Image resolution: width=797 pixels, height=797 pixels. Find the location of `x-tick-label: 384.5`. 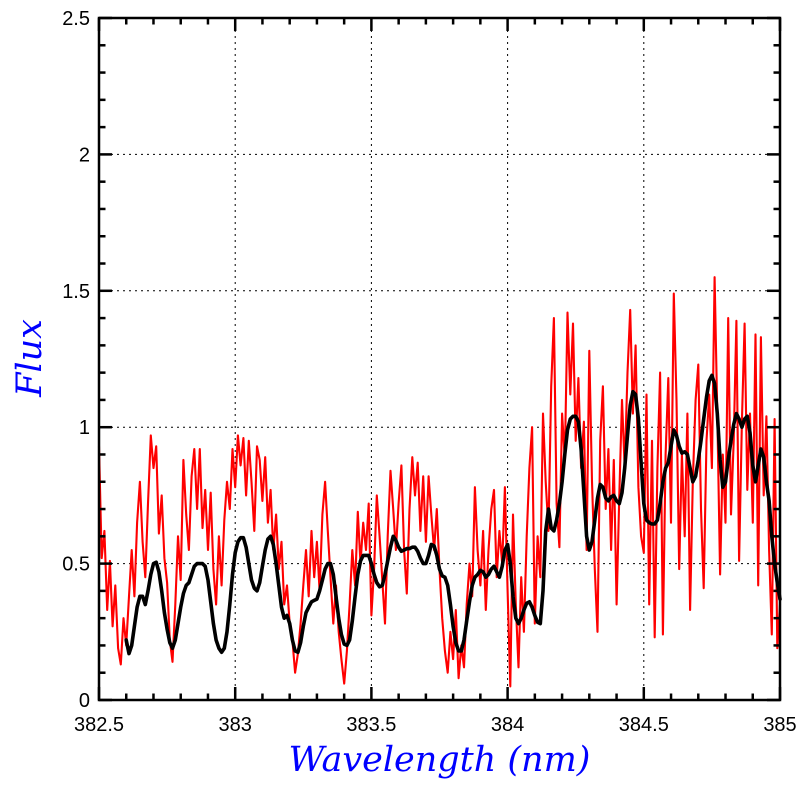

x-tick-label: 384.5 is located at coordinates (644, 725).